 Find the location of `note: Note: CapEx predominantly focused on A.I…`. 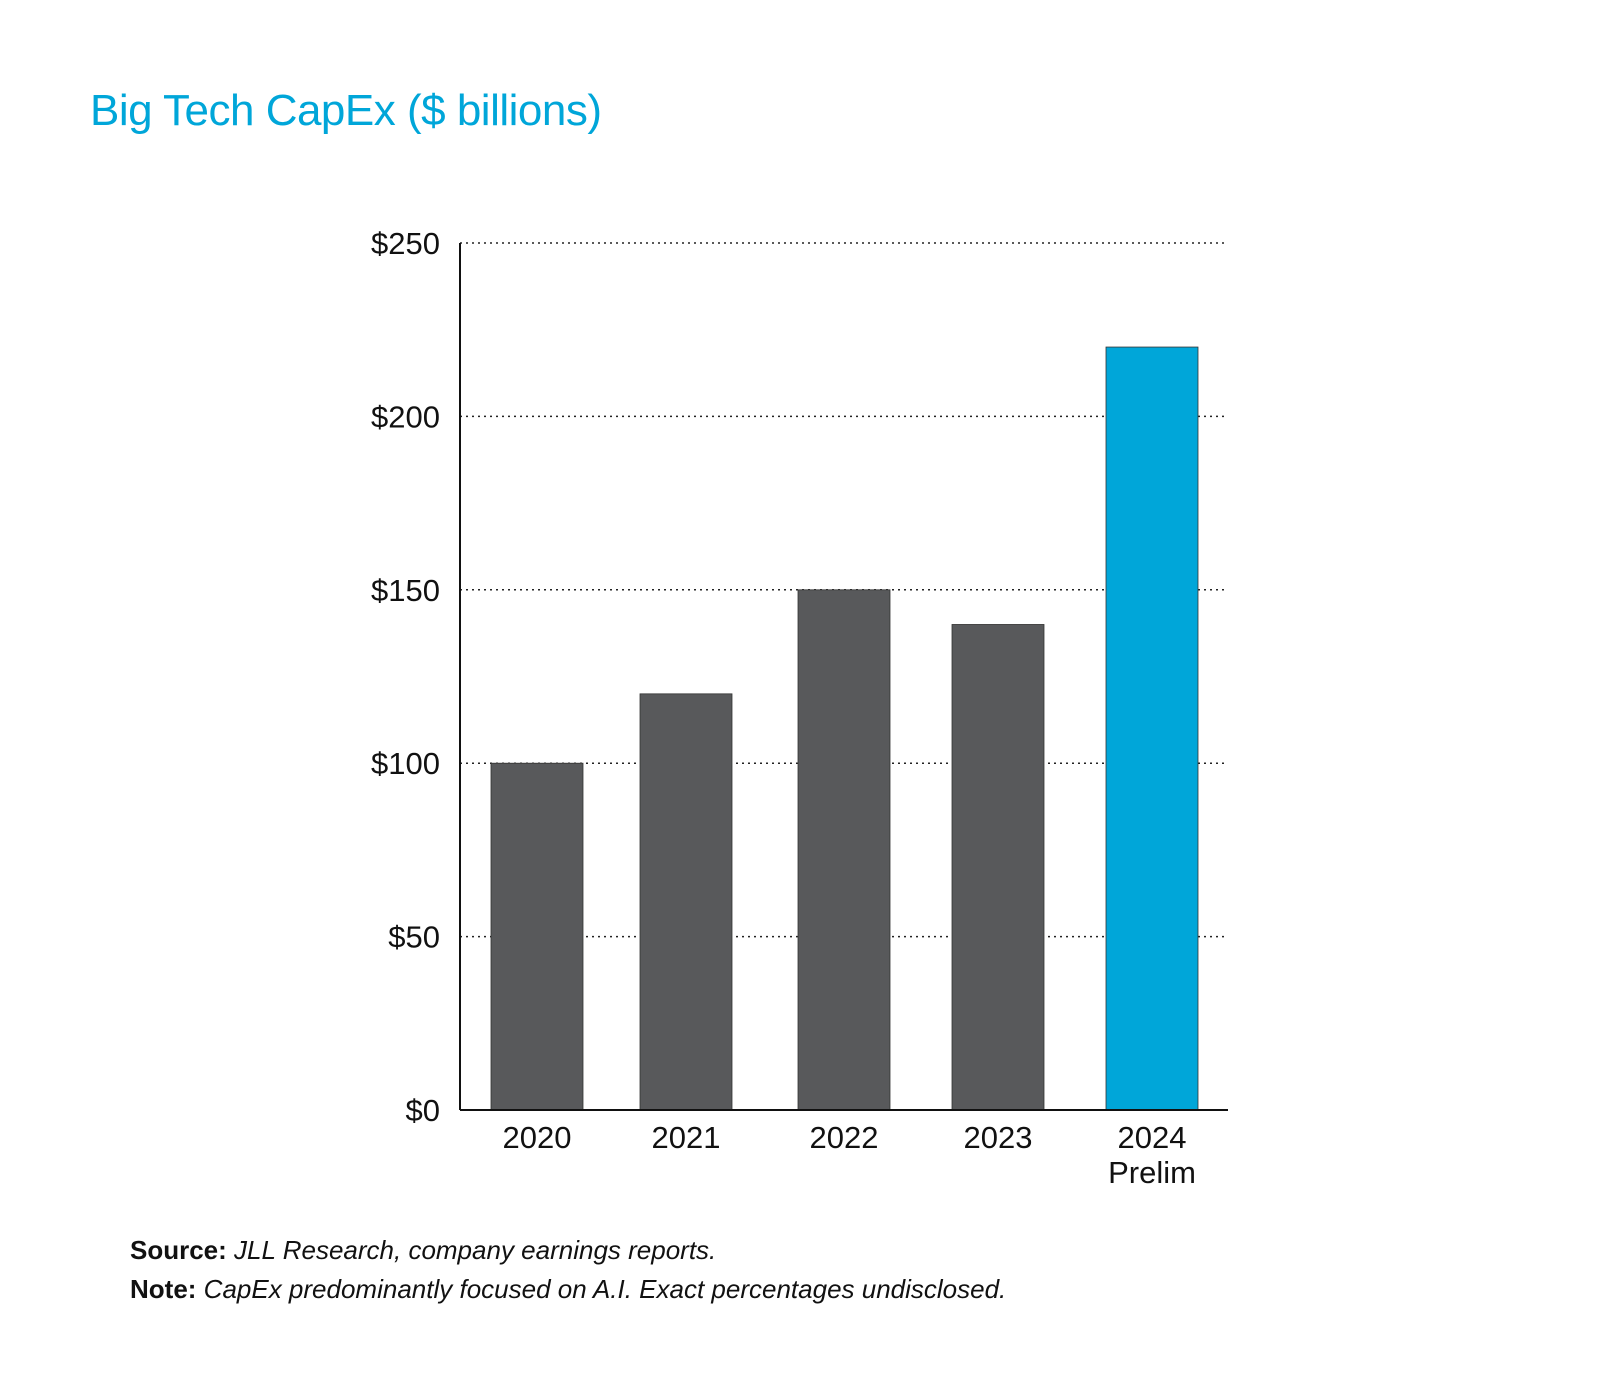

note: Note: CapEx predominantly focused on A.I… is located at coordinates (568, 1289).